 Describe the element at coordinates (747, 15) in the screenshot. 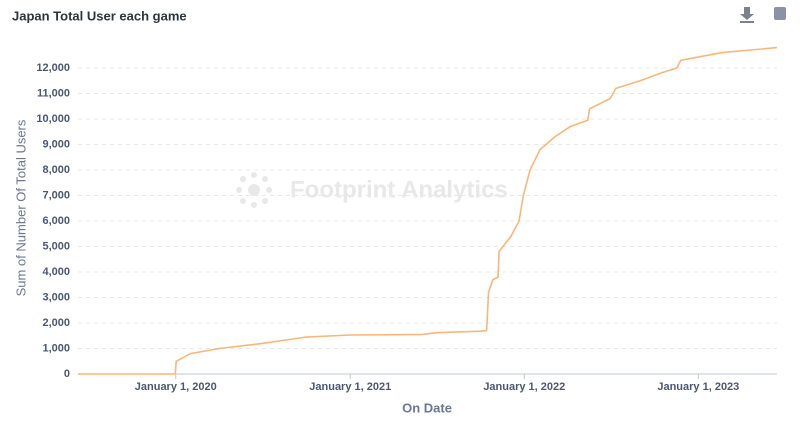

I see `download-icon` at that location.